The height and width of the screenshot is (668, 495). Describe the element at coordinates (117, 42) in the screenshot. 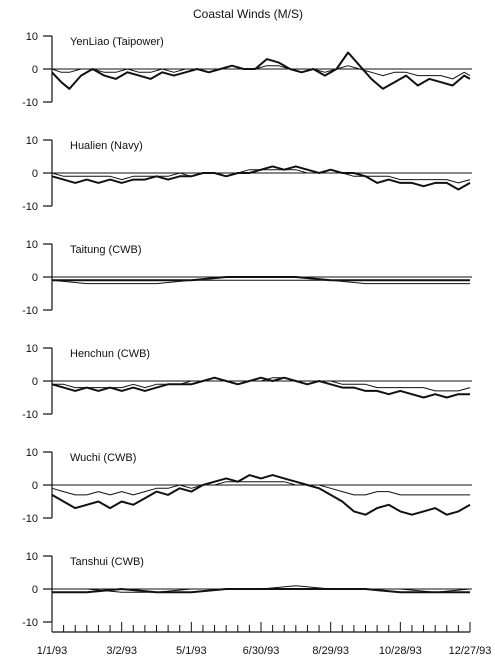

I see `panel-label: YenLiao (Taipower)` at that location.